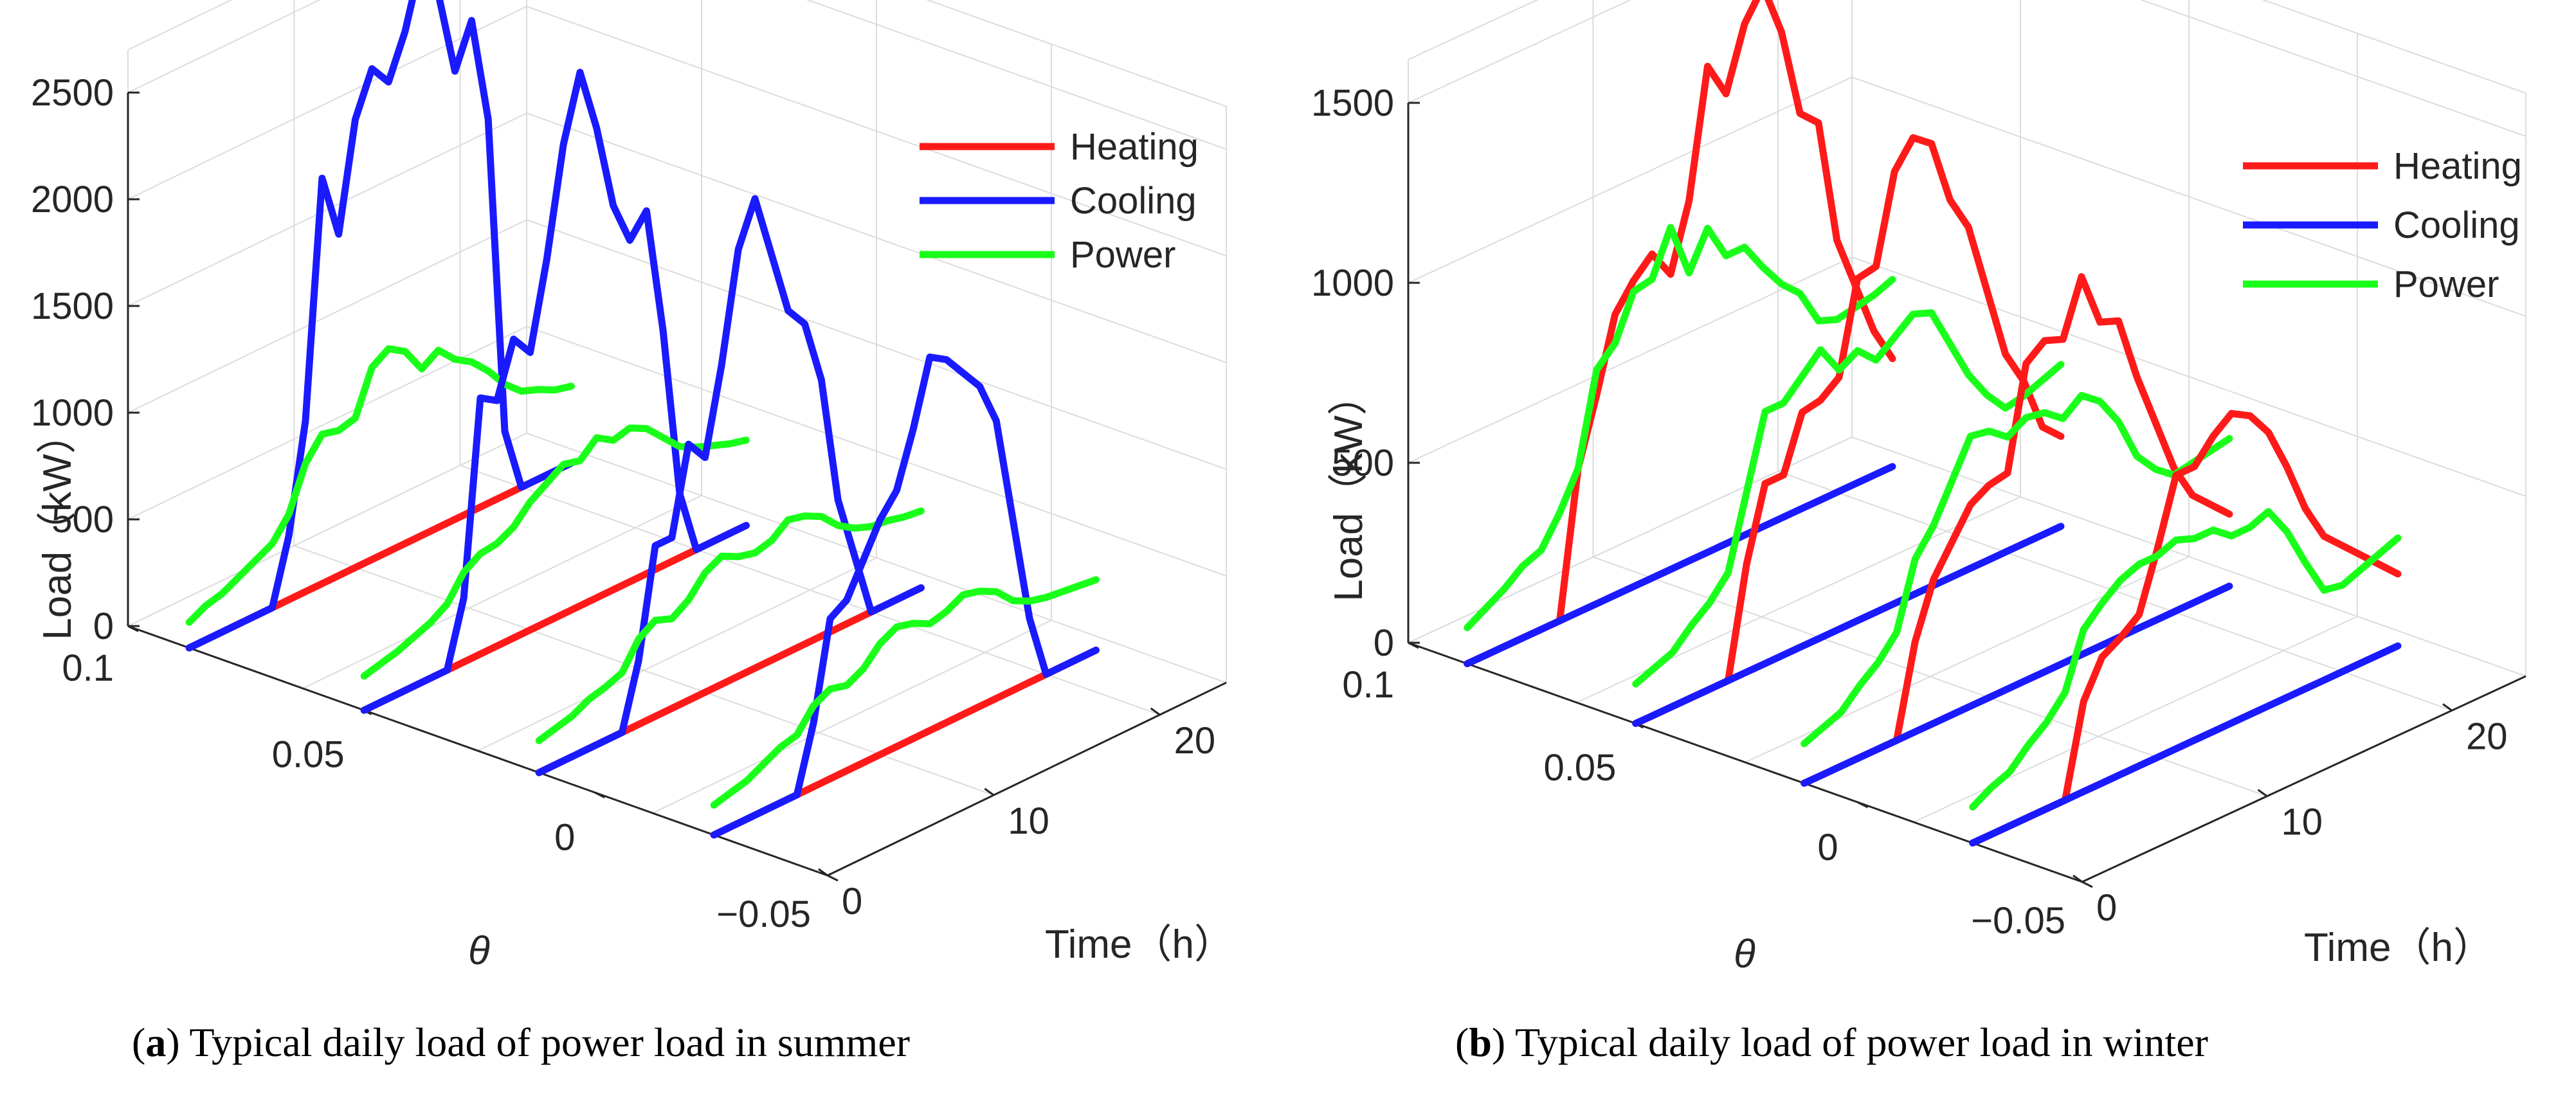 The height and width of the screenshot is (1094, 2576). Describe the element at coordinates (72, 199) in the screenshot. I see `z-tick-label: 2000` at that location.